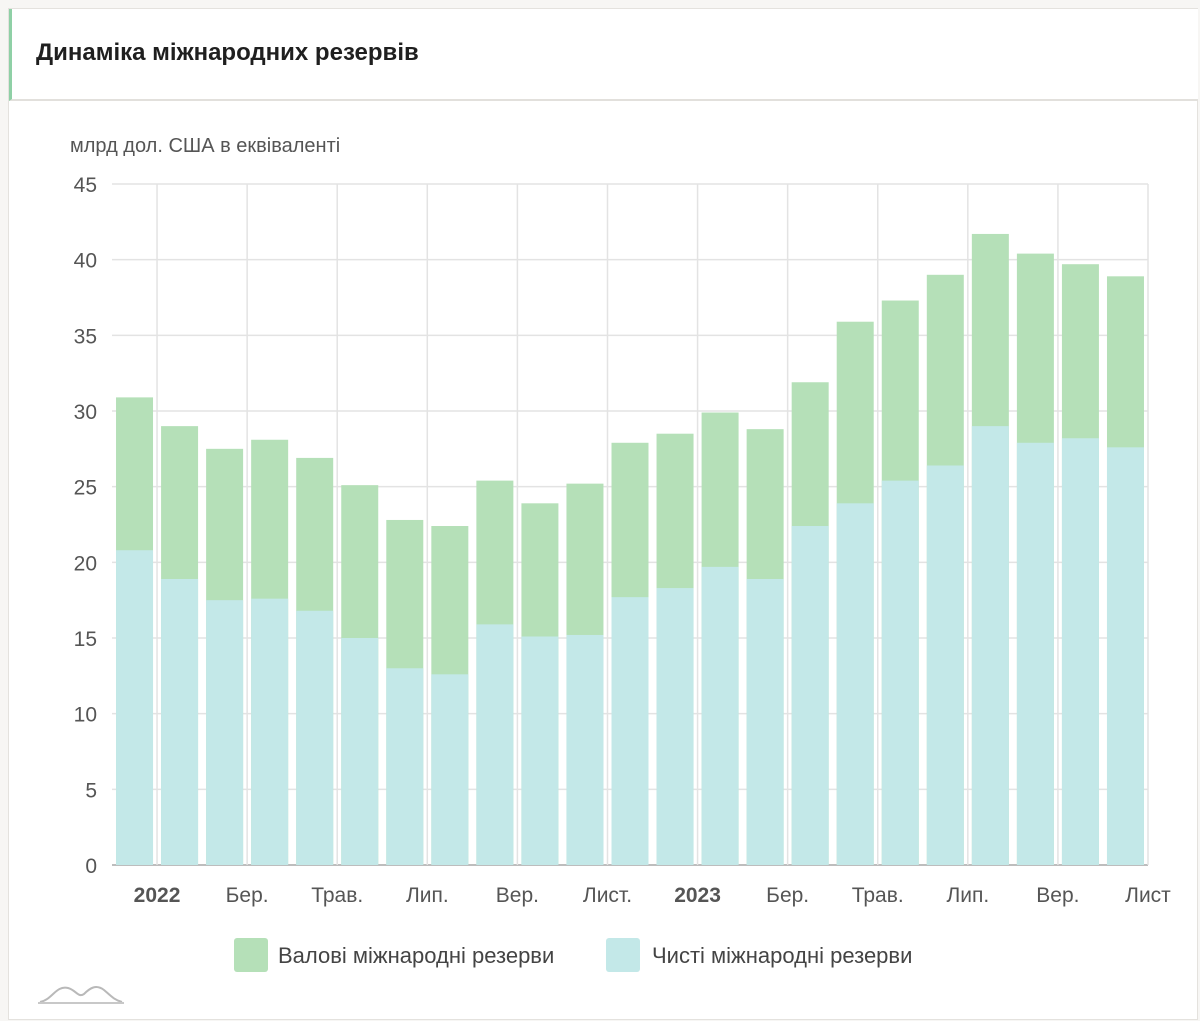 The image size is (1200, 1021). Describe the element at coordinates (157, 895) in the screenshot. I see `x-tick-label: 2022` at that location.